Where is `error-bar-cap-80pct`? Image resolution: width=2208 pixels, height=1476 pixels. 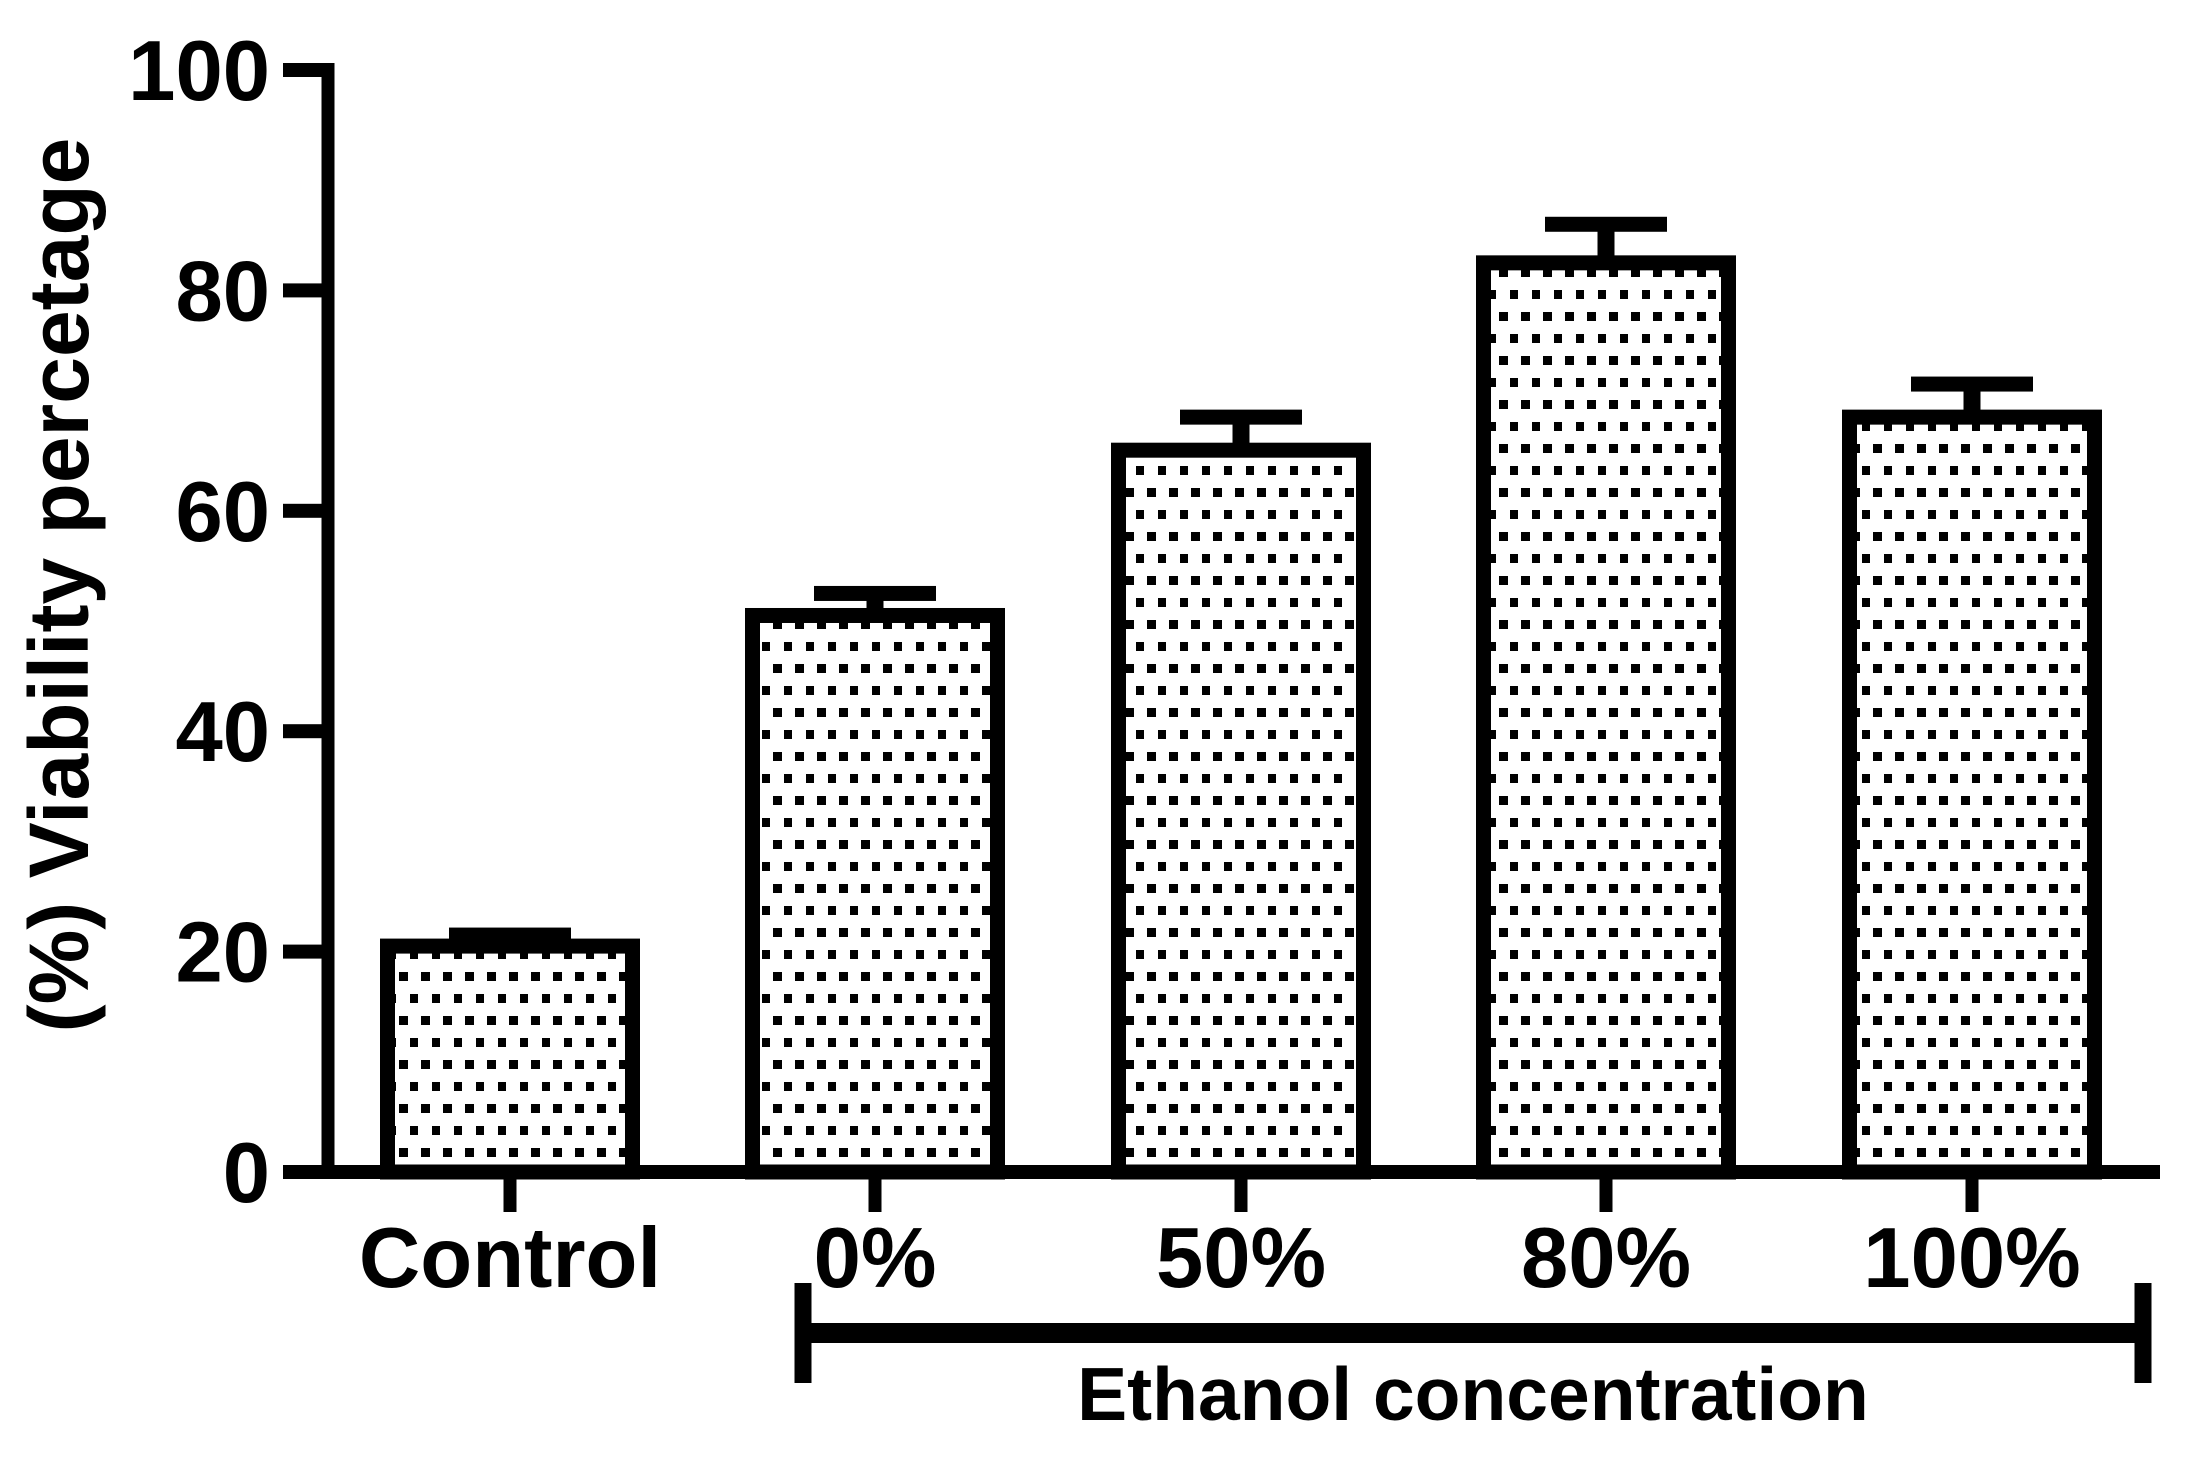
error-bar-cap-80pct is located at coordinates (1606, 224).